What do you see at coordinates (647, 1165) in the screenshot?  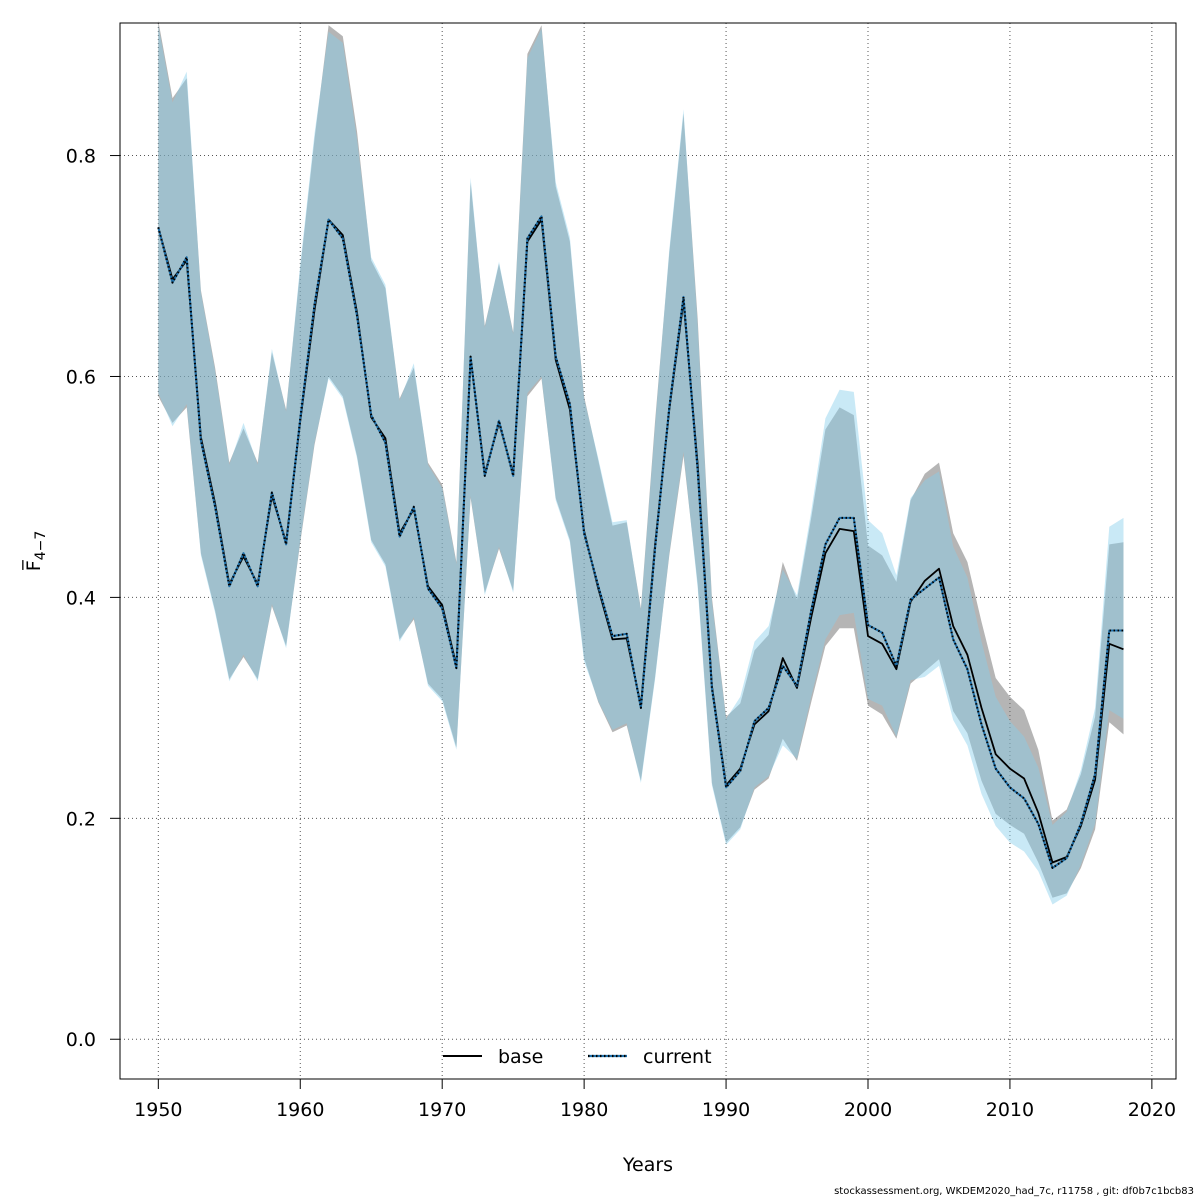 I see `x-axis-title: Years` at bounding box center [647, 1165].